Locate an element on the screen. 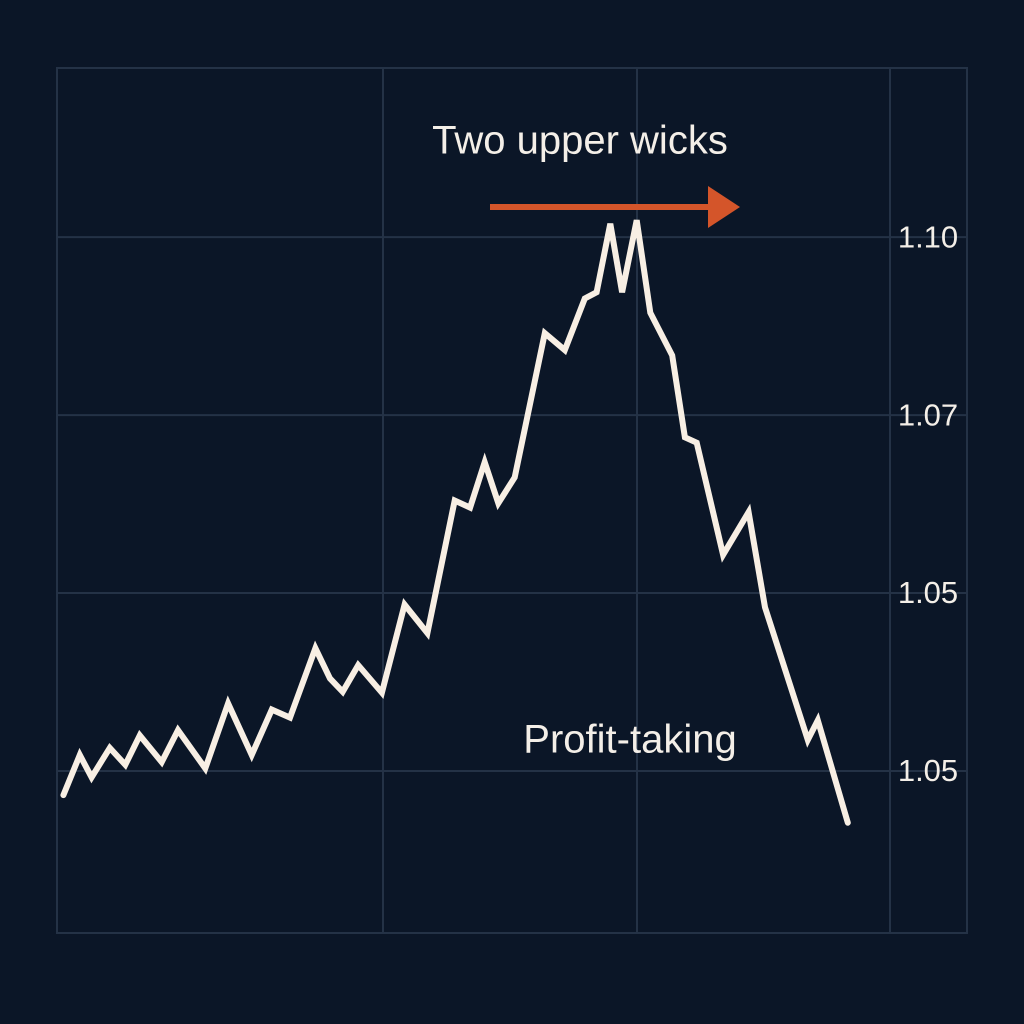  y-tick-label: 1.07 is located at coordinates (928, 414).